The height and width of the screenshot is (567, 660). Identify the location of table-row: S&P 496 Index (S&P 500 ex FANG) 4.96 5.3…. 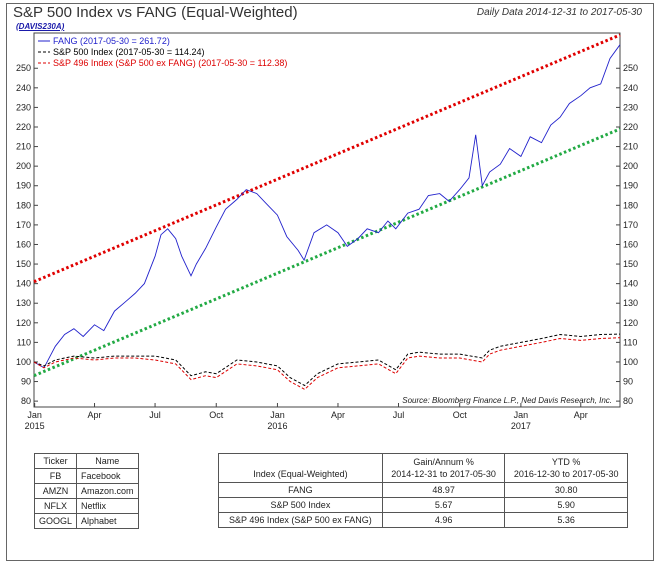
(423, 520).